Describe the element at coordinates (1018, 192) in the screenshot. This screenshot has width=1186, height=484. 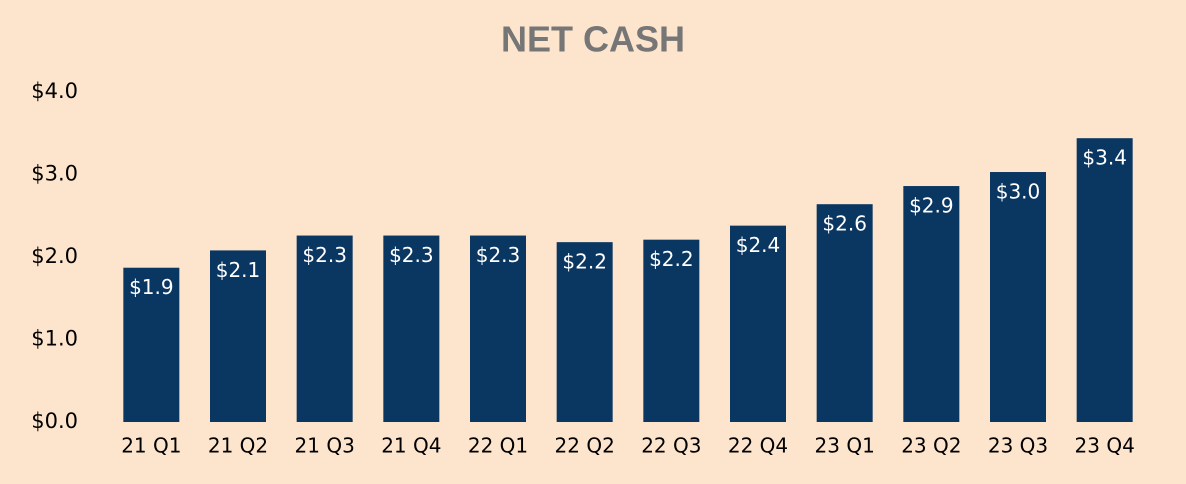
I see `data-label: $3.0` at that location.